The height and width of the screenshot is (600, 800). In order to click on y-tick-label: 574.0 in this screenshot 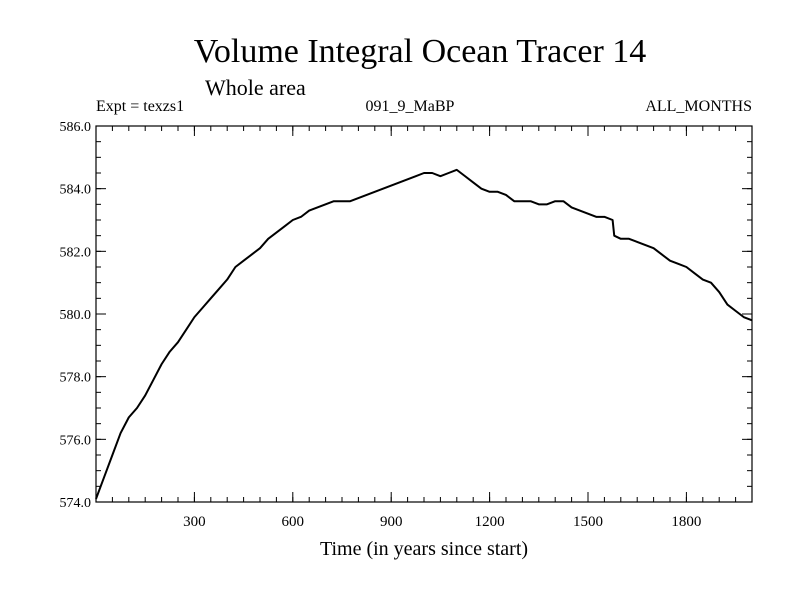, I will do `click(76, 503)`.